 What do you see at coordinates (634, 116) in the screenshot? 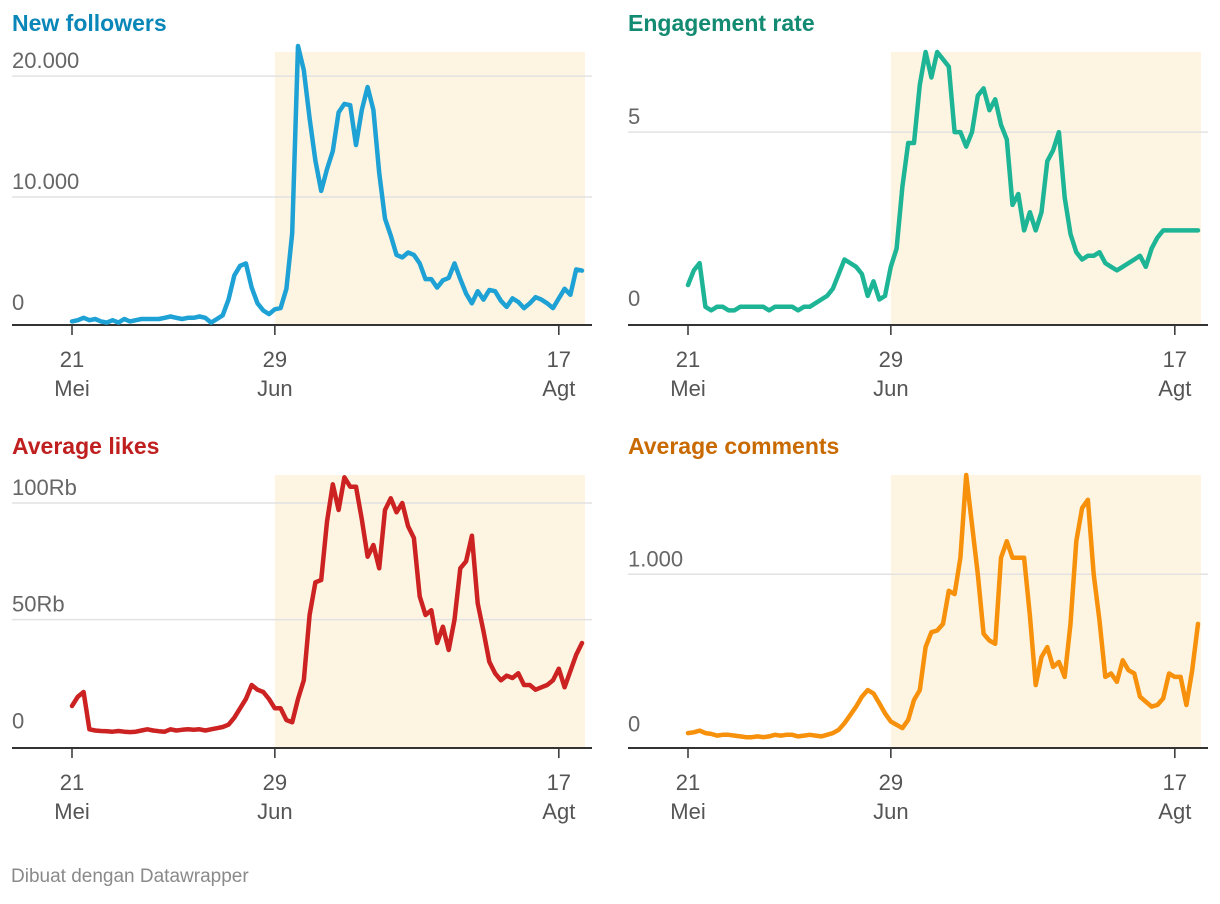
I see `y-tick-label: 5` at bounding box center [634, 116].